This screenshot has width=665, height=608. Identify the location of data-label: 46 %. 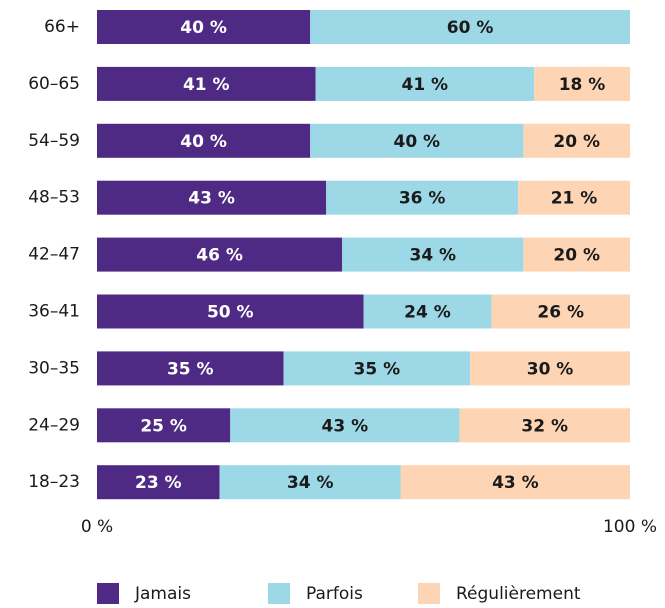
(219, 256).